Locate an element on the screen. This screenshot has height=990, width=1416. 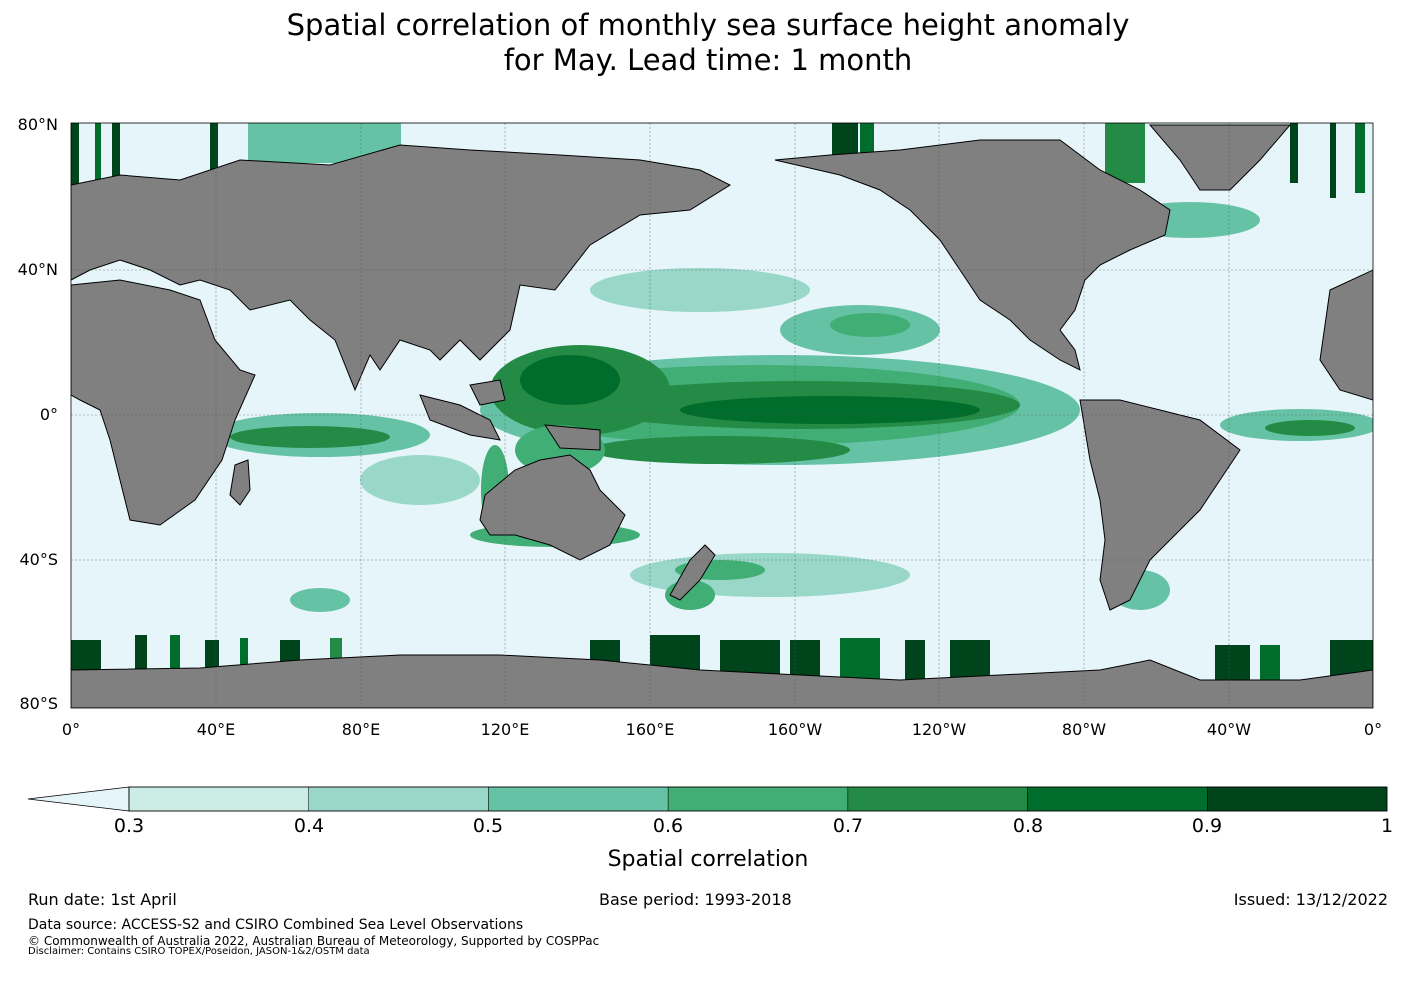
title-line-2: for May. Lead time: 1 month is located at coordinates (708, 60).